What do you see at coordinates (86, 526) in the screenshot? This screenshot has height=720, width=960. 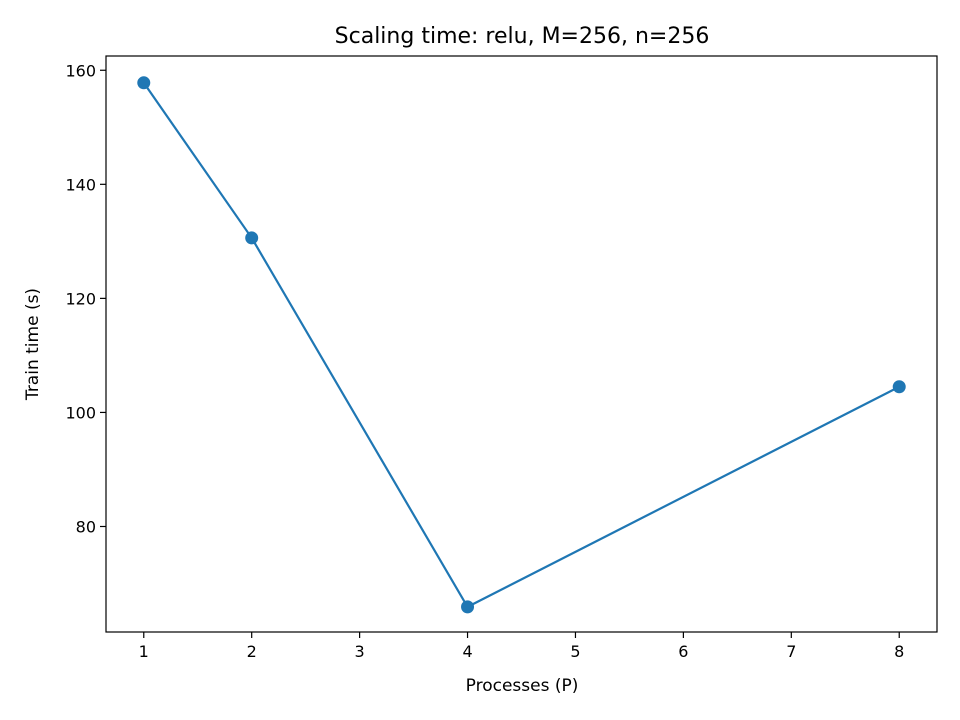 I see `y-tick-label: 80` at bounding box center [86, 526].